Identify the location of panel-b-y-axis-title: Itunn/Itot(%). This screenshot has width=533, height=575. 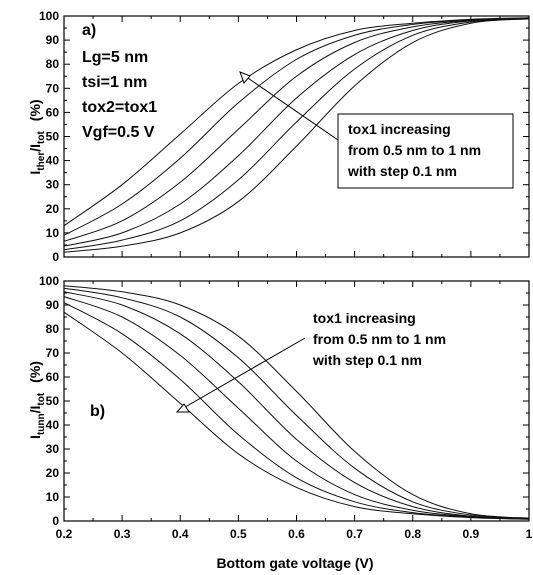
(37, 400).